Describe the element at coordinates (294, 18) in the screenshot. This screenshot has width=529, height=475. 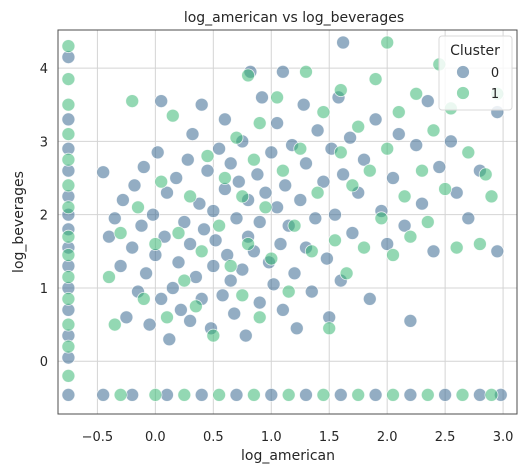
I see `chart-title: log_american vs log_beverages` at that location.